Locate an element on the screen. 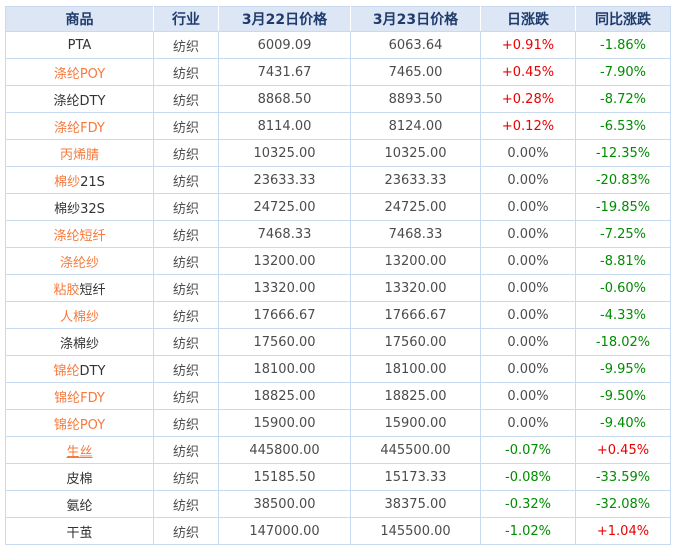 This screenshot has width=675, height=553. product-cell: 锦纶FDY is located at coordinates (79, 396).